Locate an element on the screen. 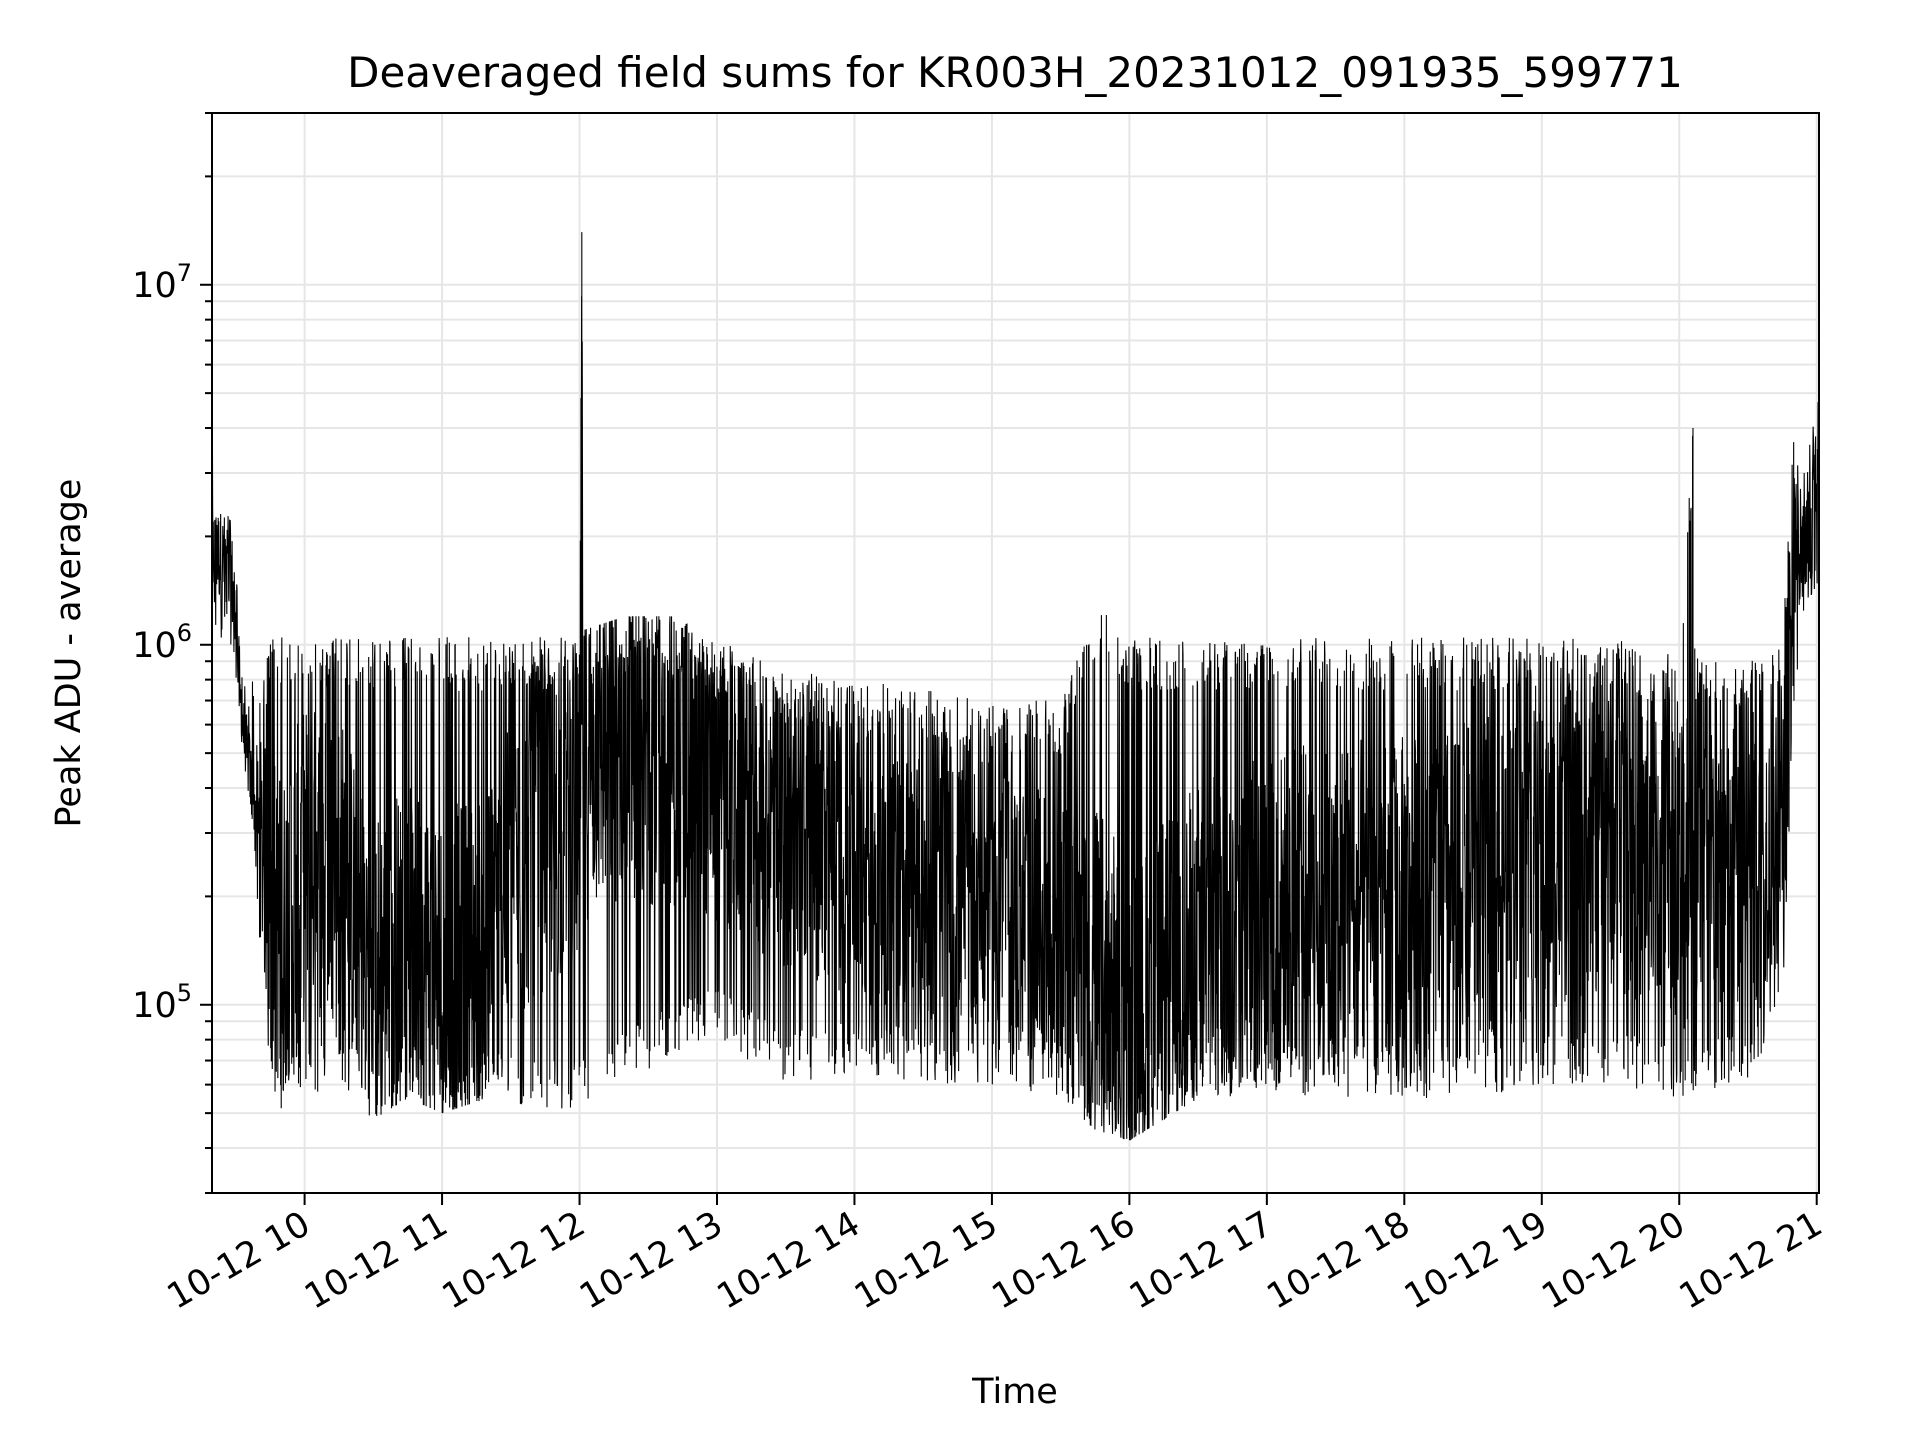 This screenshot has width=1920, height=1440. y-tick-label: 10⁷ is located at coordinates (162, 282).